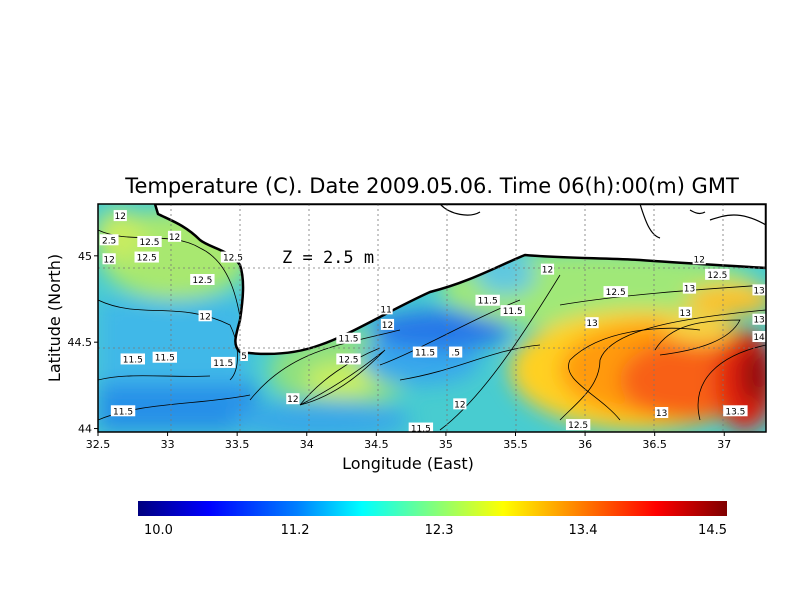 The image size is (800, 600). Describe the element at coordinates (54, 318) in the screenshot. I see `y-axis-label: Latitude (North)` at that location.